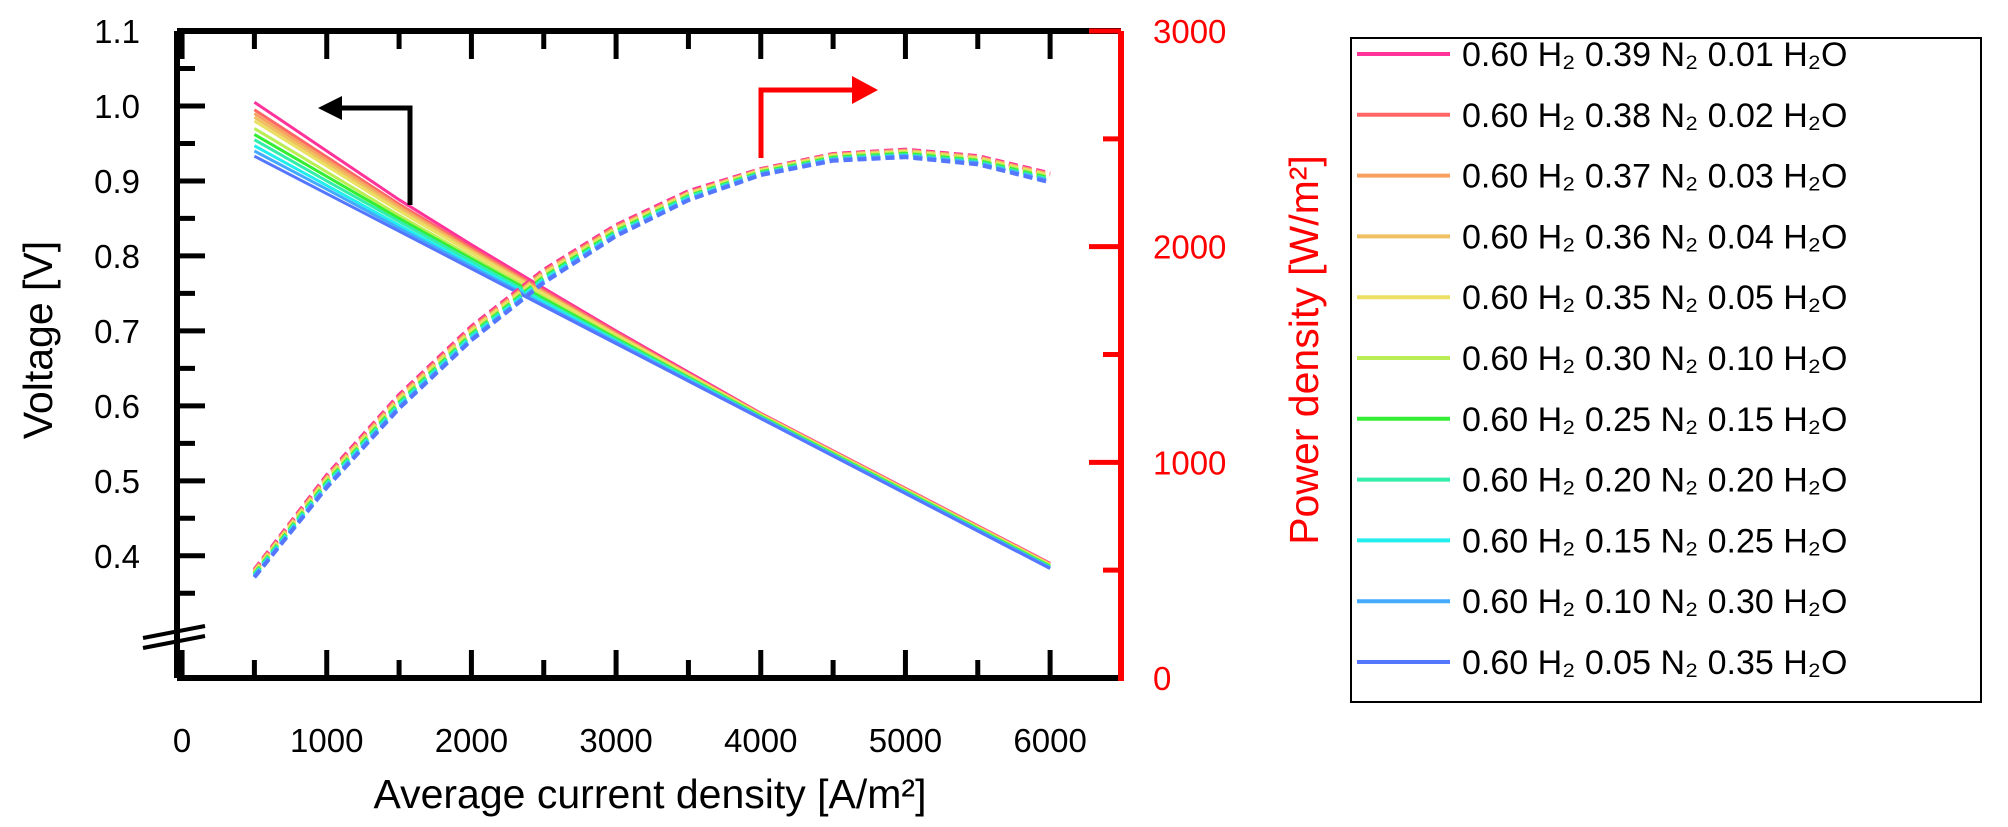 Image resolution: width=2008 pixels, height=827 pixels. What do you see at coordinates (117, 106) in the screenshot?
I see `y-tick-label: 1.0` at bounding box center [117, 106].